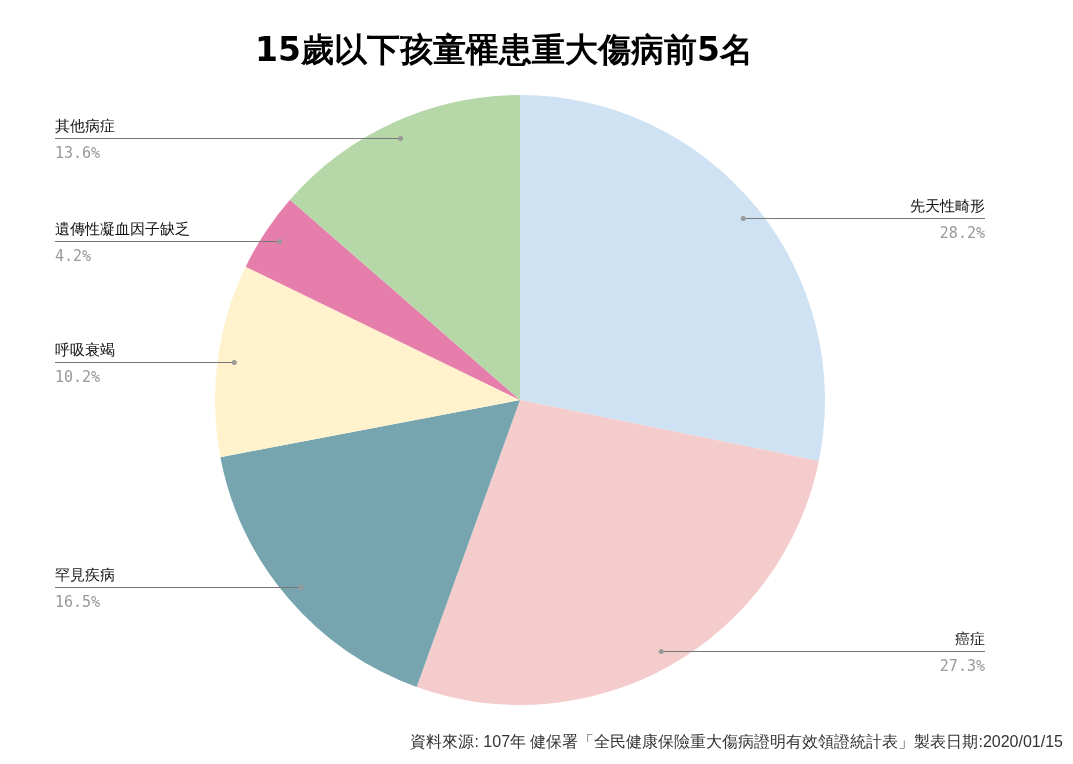  What do you see at coordinates (962, 233) in the screenshot?
I see `data-label: 28.2%` at bounding box center [962, 233].